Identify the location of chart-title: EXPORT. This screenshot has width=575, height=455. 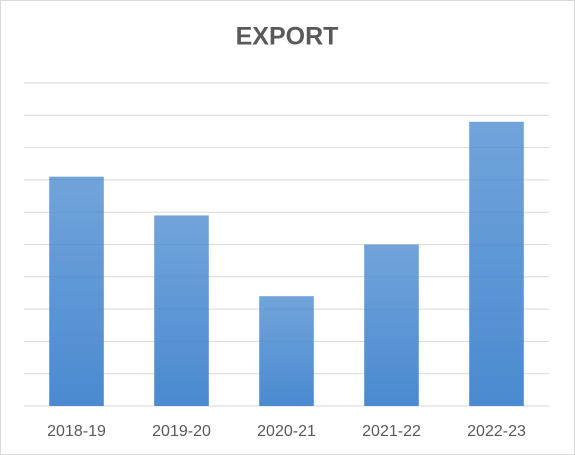
(287, 37).